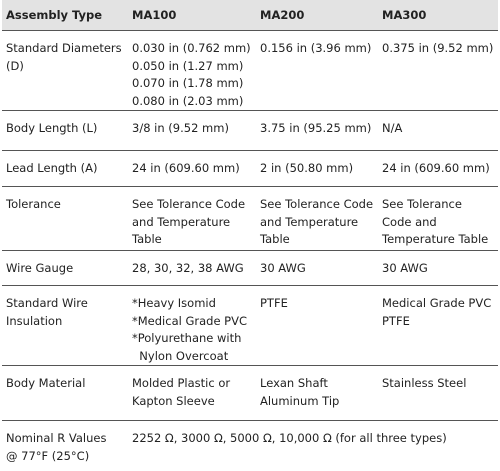 This screenshot has height=471, width=500. What do you see at coordinates (65, 218) in the screenshot?
I see `row-label: Tolerance` at bounding box center [65, 218].